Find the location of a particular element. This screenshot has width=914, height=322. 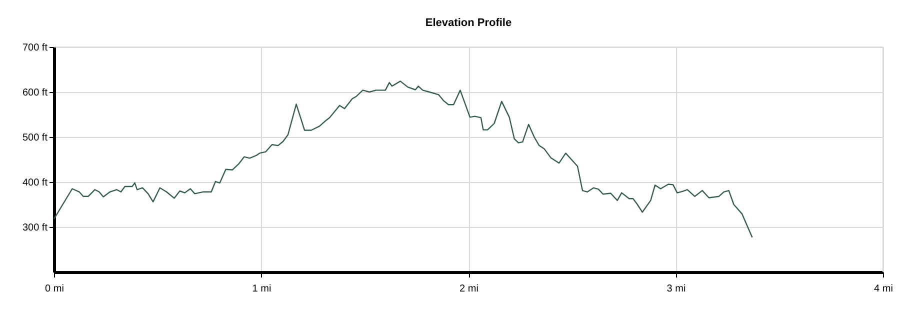

x-tick-label: 4 mi is located at coordinates (883, 289).